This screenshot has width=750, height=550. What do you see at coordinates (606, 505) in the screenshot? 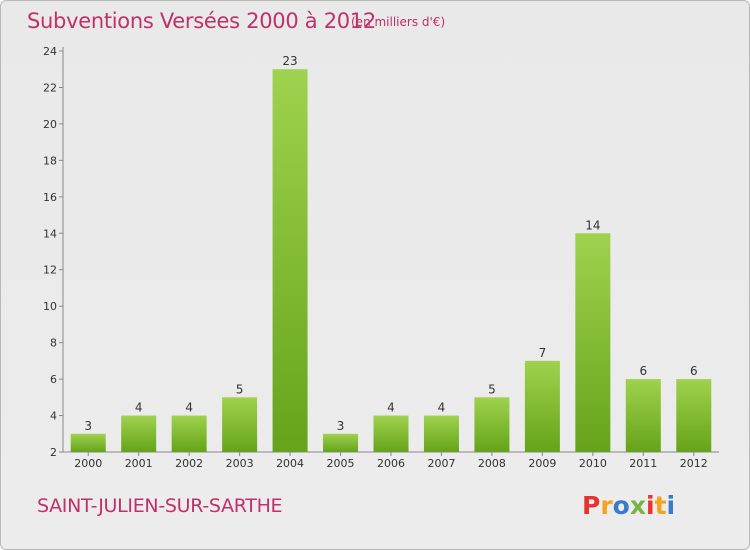
I see `logo-letter: r` at bounding box center [606, 505].